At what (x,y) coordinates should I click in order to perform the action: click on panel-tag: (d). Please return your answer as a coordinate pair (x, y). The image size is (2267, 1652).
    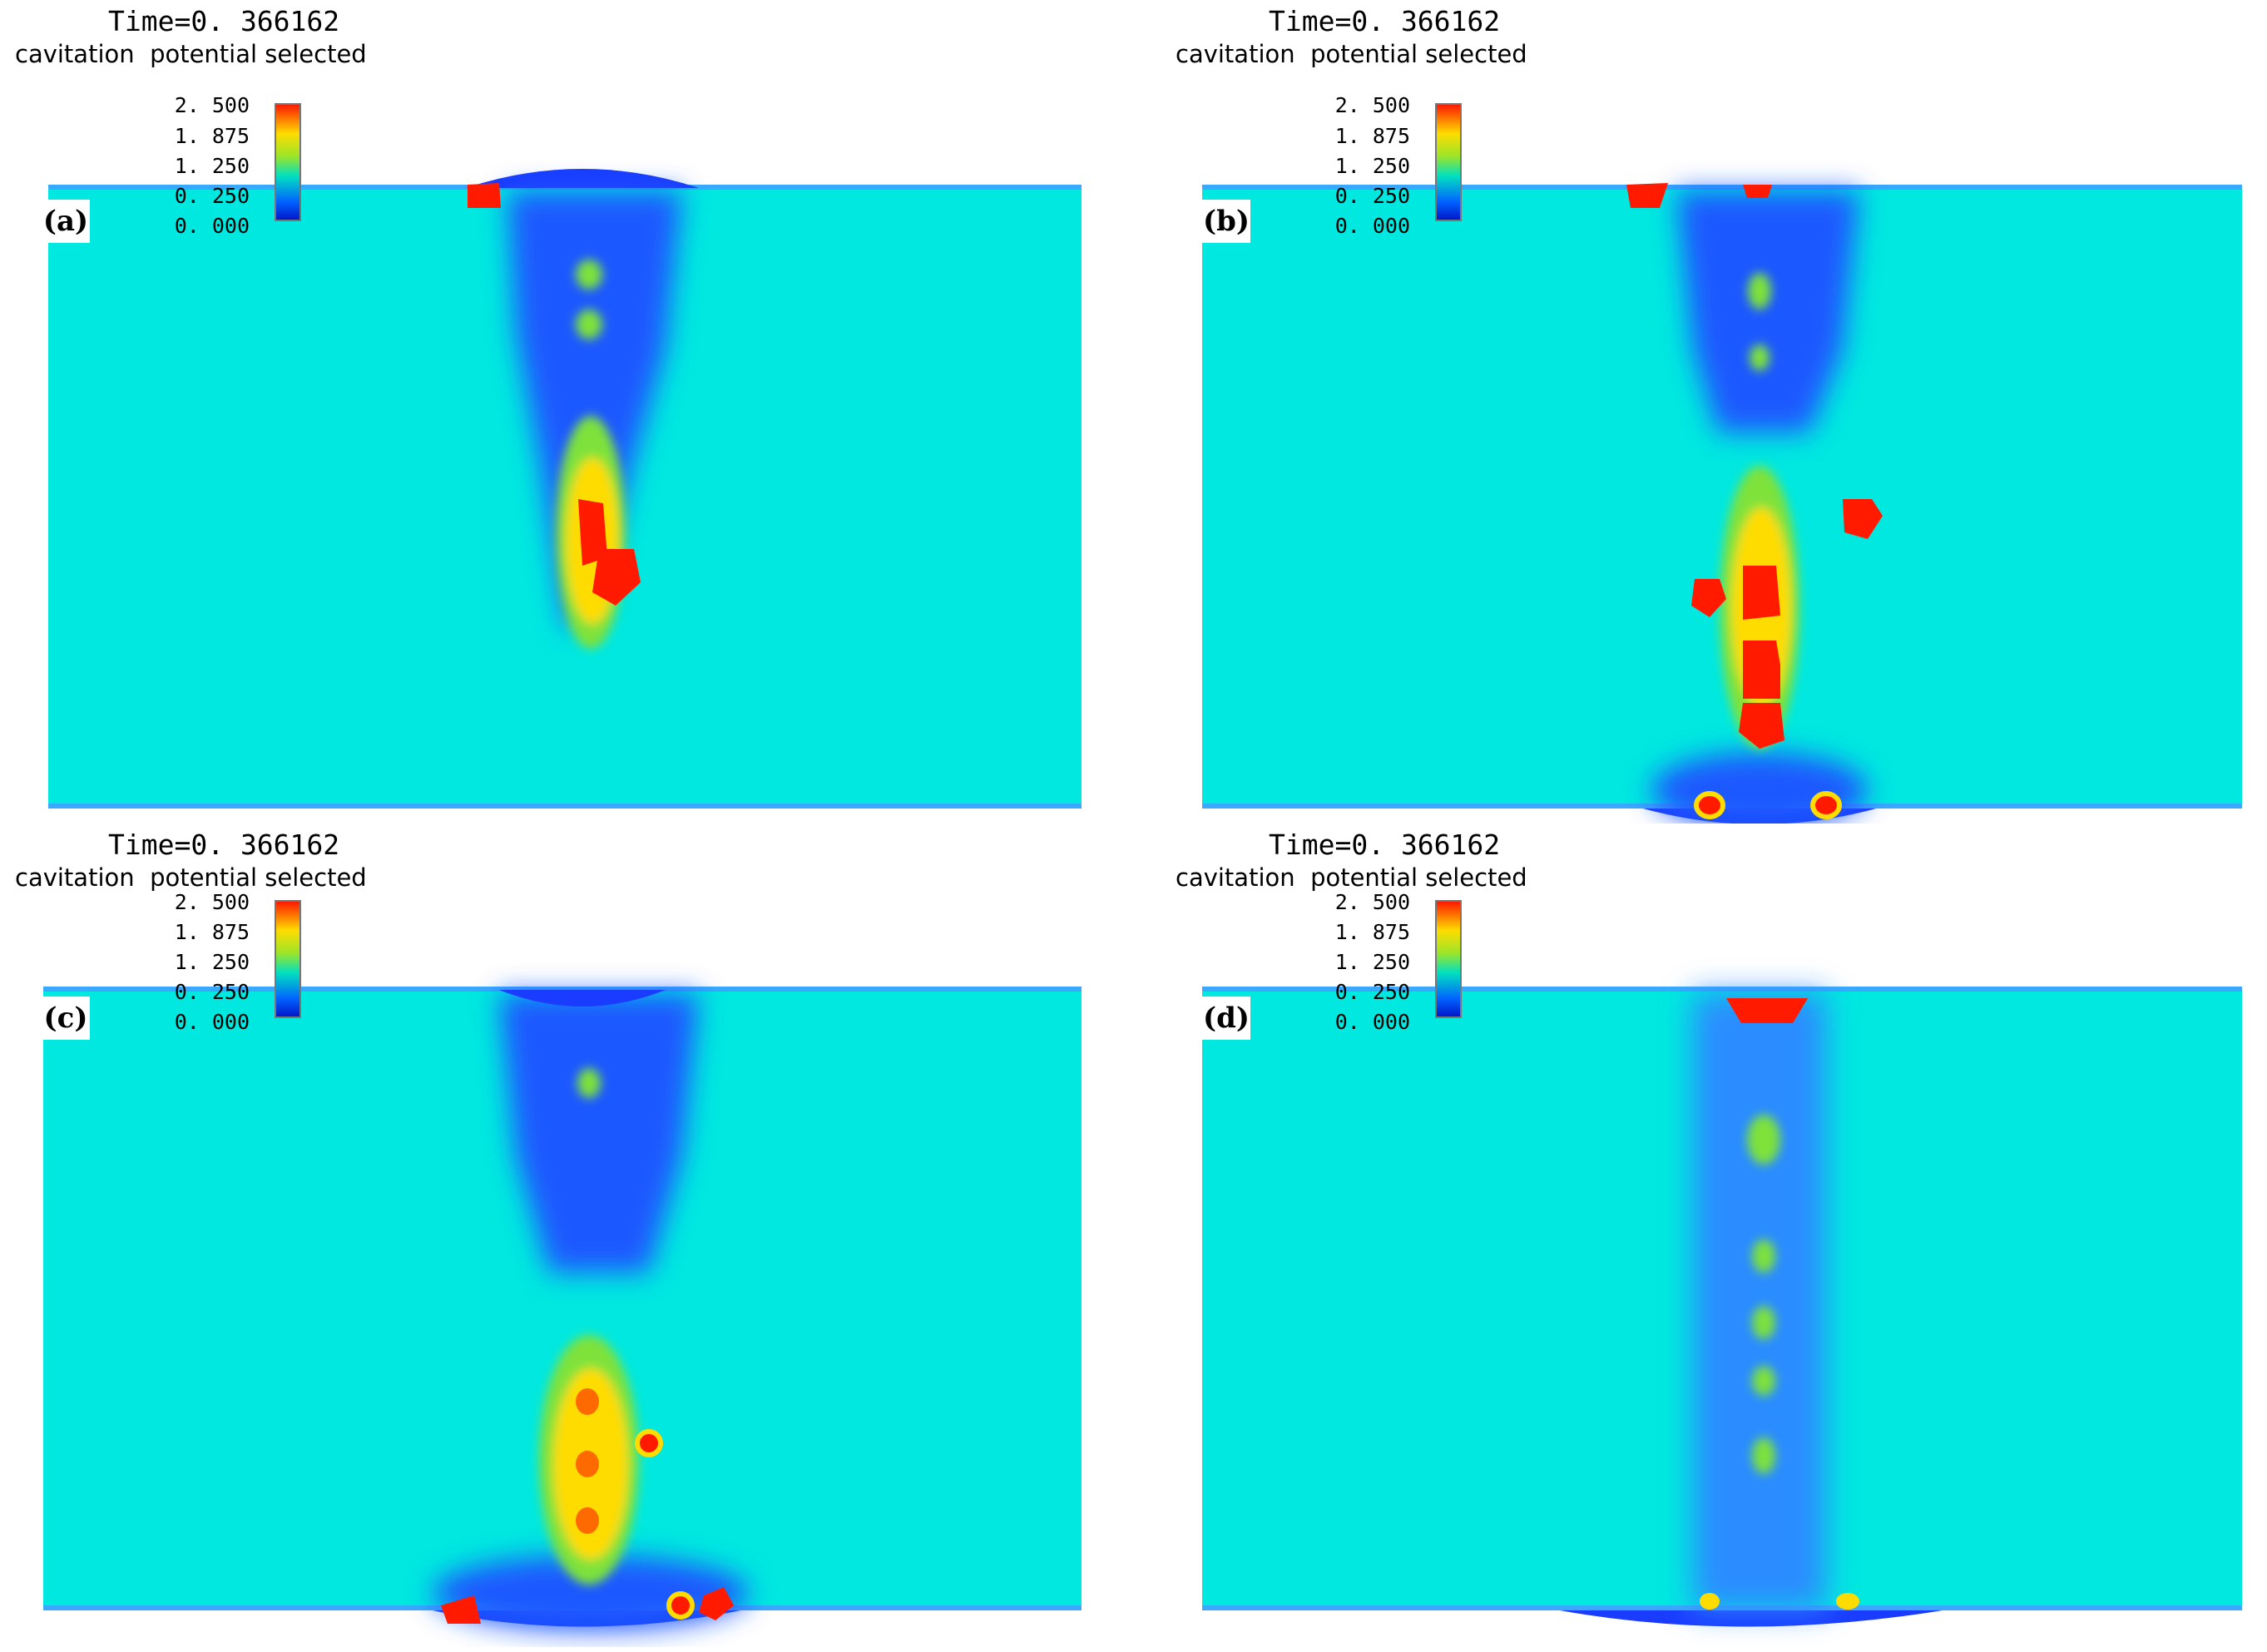
    Looking at the image, I should click on (1226, 1019).